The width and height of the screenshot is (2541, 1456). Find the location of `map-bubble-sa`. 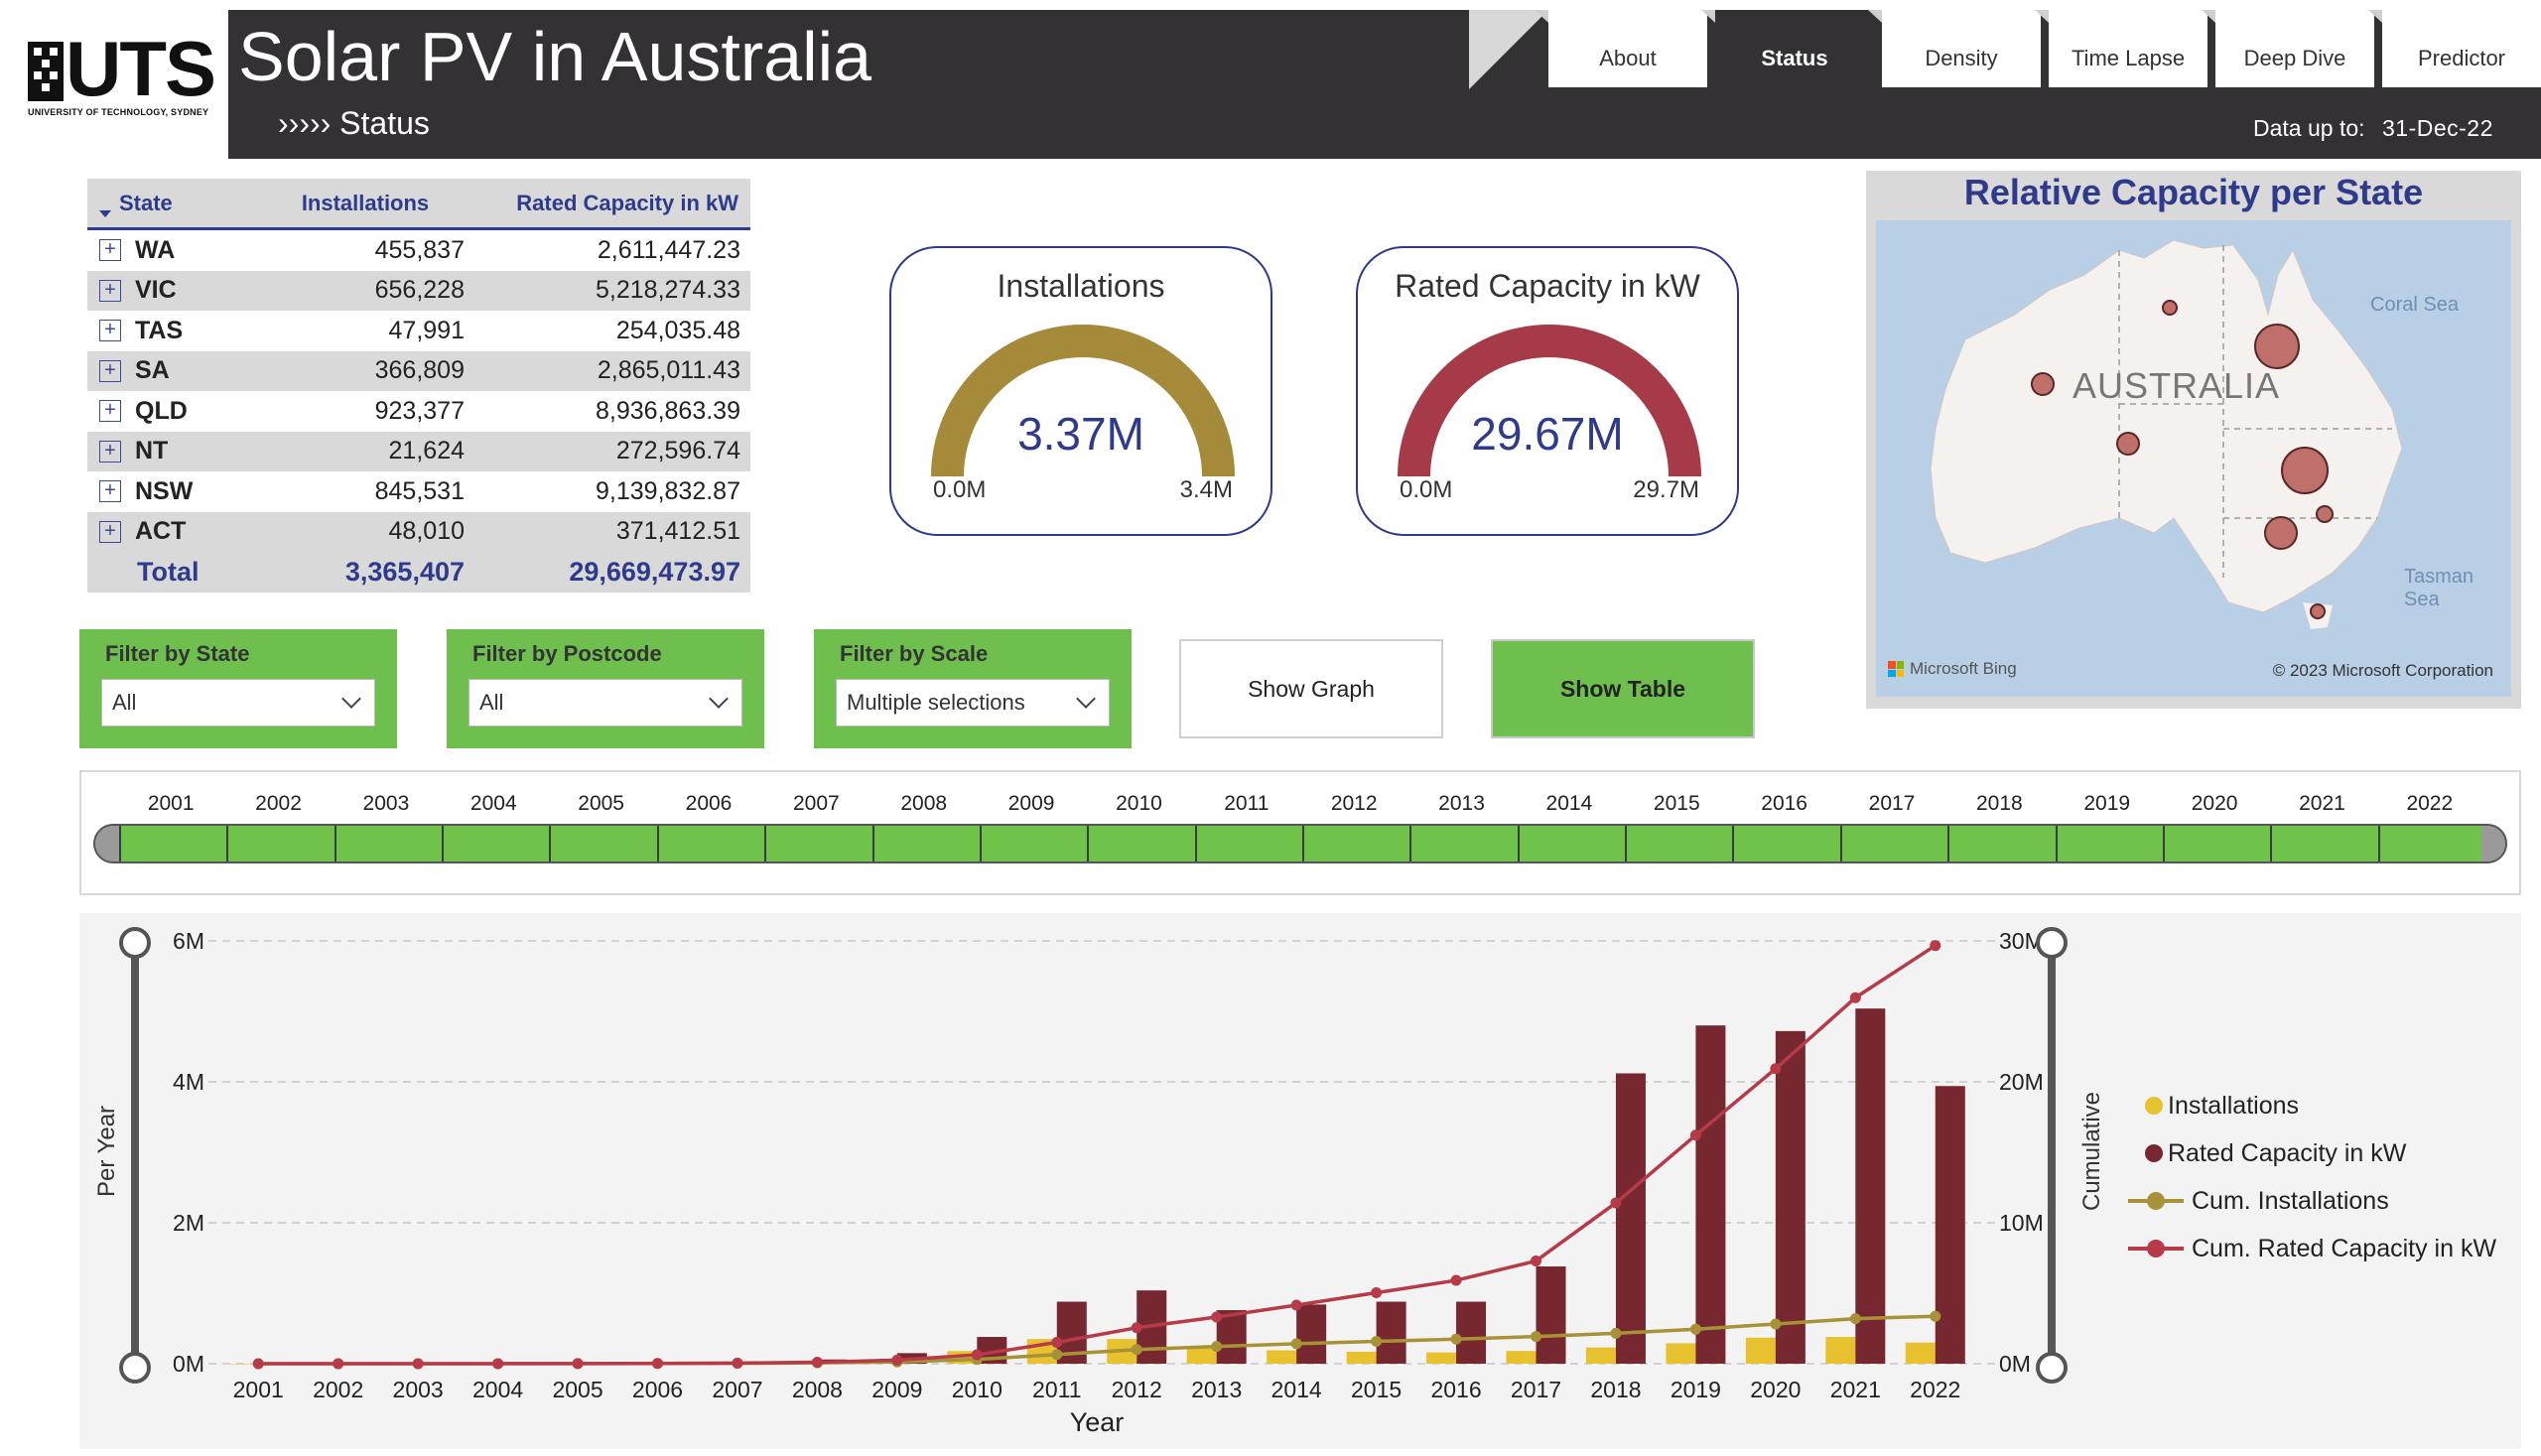

map-bubble-sa is located at coordinates (2128, 444).